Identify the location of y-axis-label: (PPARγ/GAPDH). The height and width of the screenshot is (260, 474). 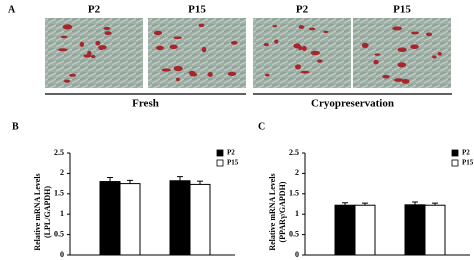
(282, 211).